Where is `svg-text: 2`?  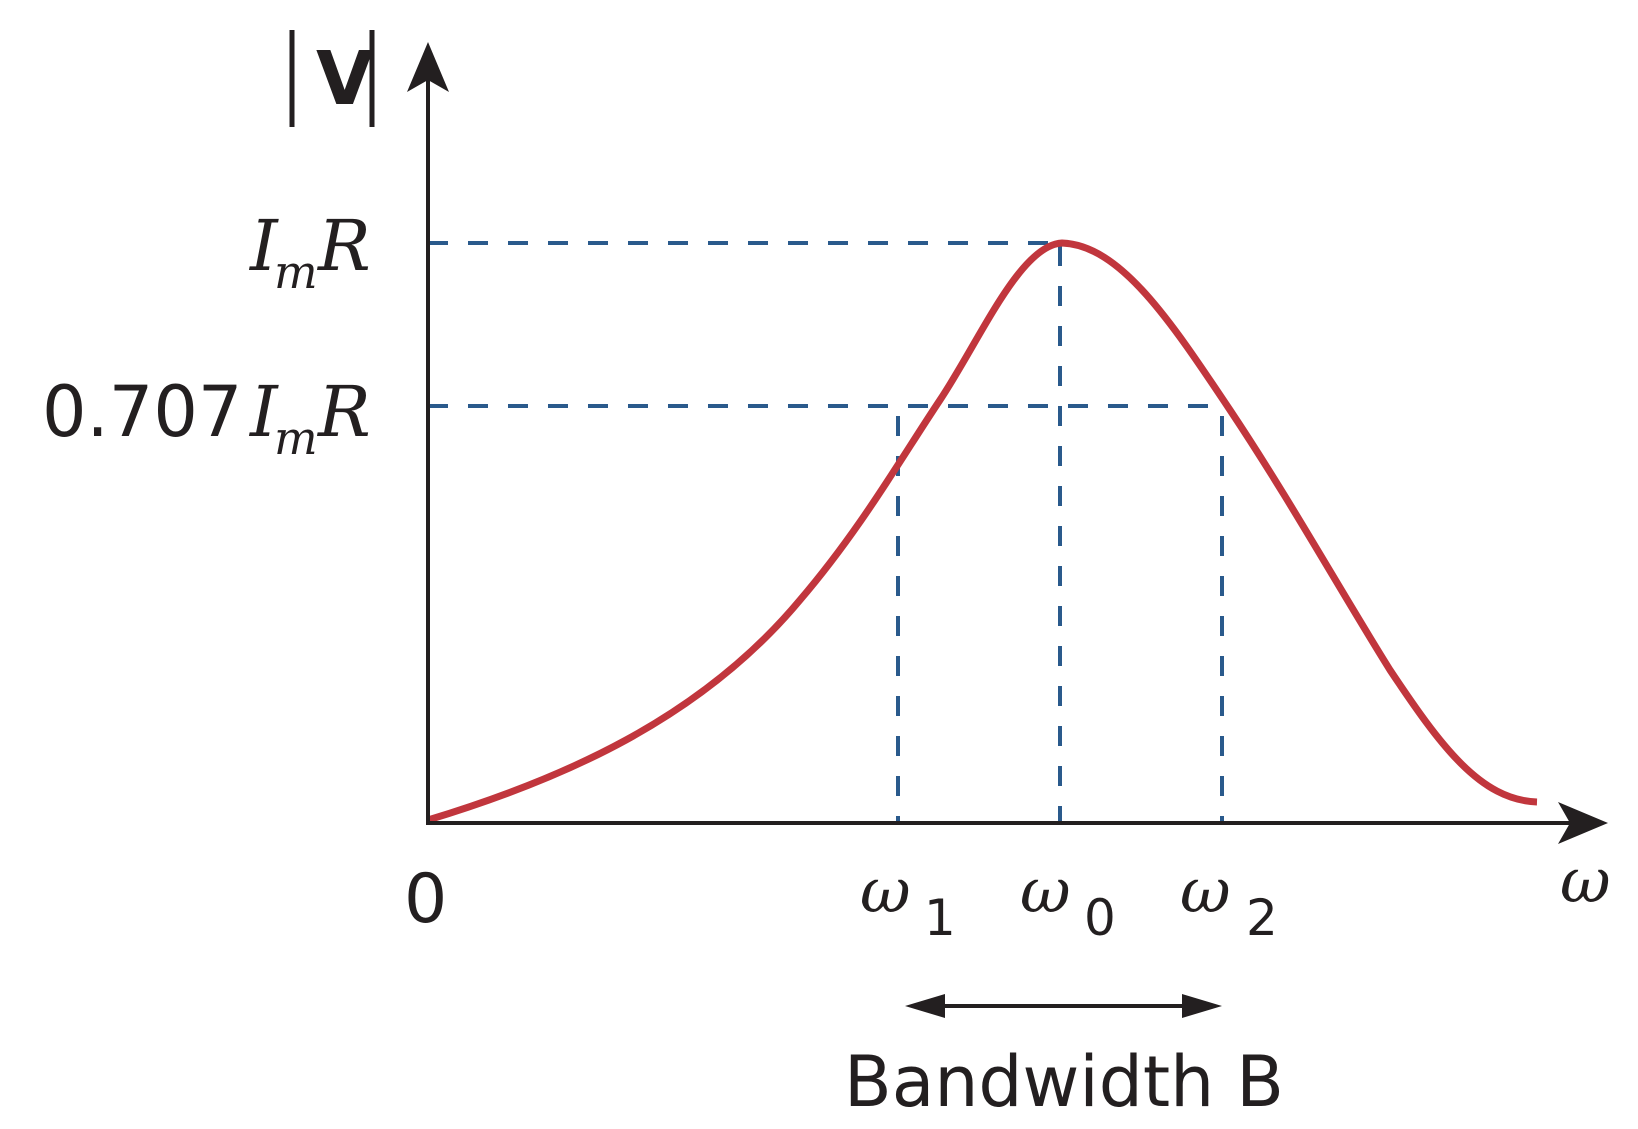
svg-text: 2 is located at coordinates (1262, 918).